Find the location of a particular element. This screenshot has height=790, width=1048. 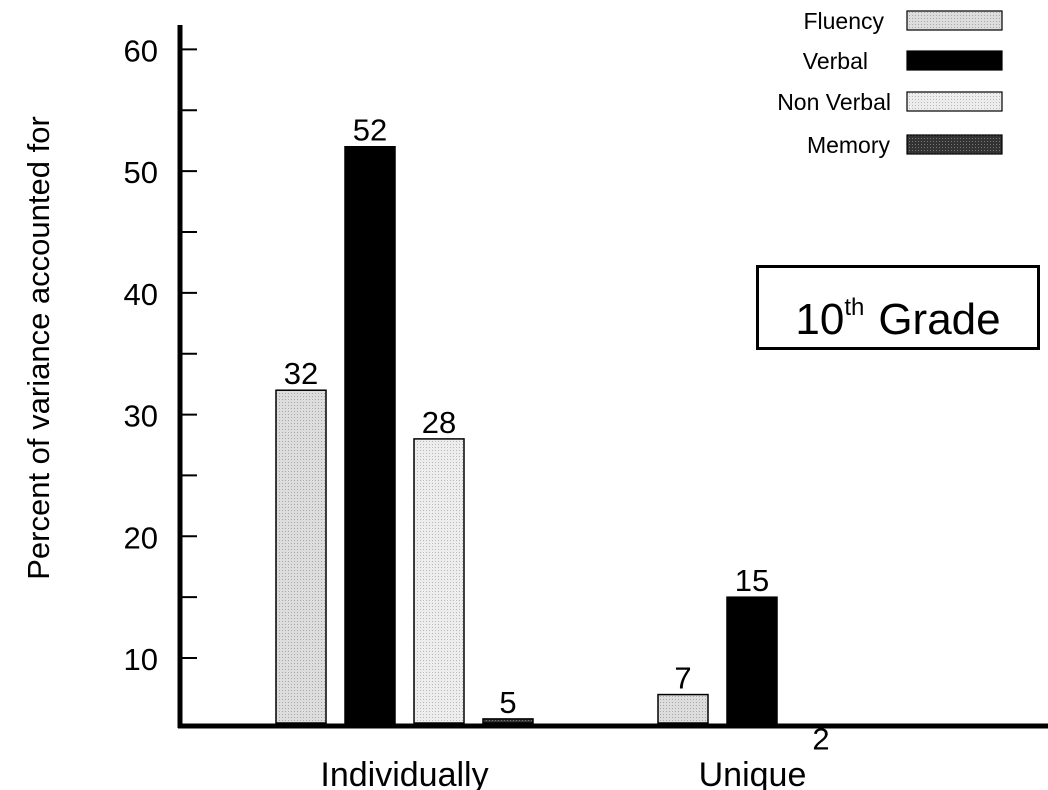

legend-swatch-non-verbal is located at coordinates (954, 101).